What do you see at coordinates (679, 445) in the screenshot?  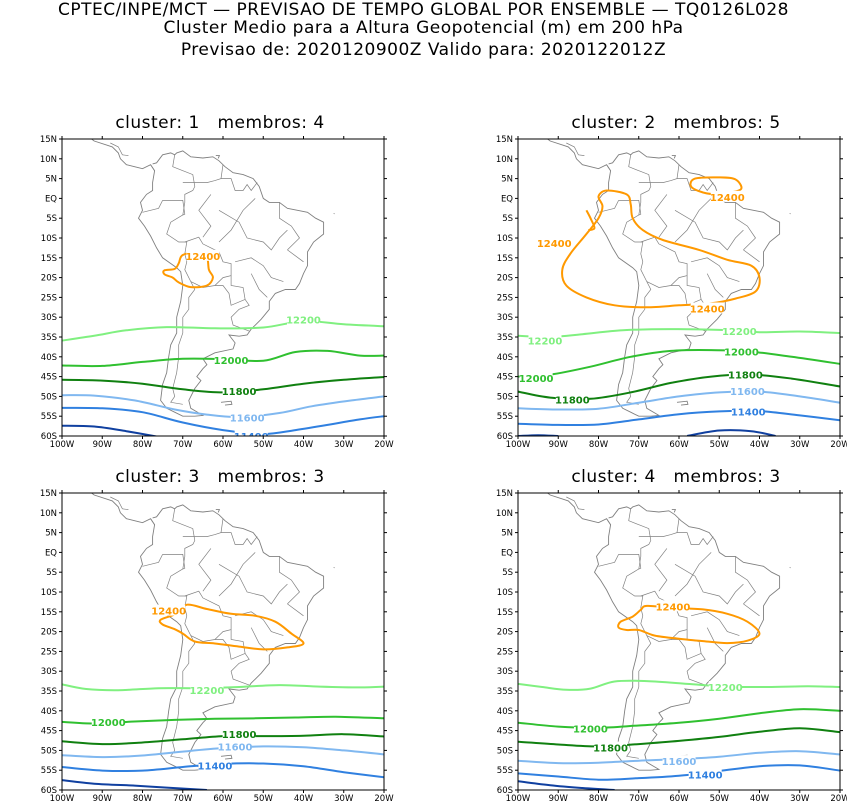 I see `lon-tick-label: 60W` at bounding box center [679, 445].